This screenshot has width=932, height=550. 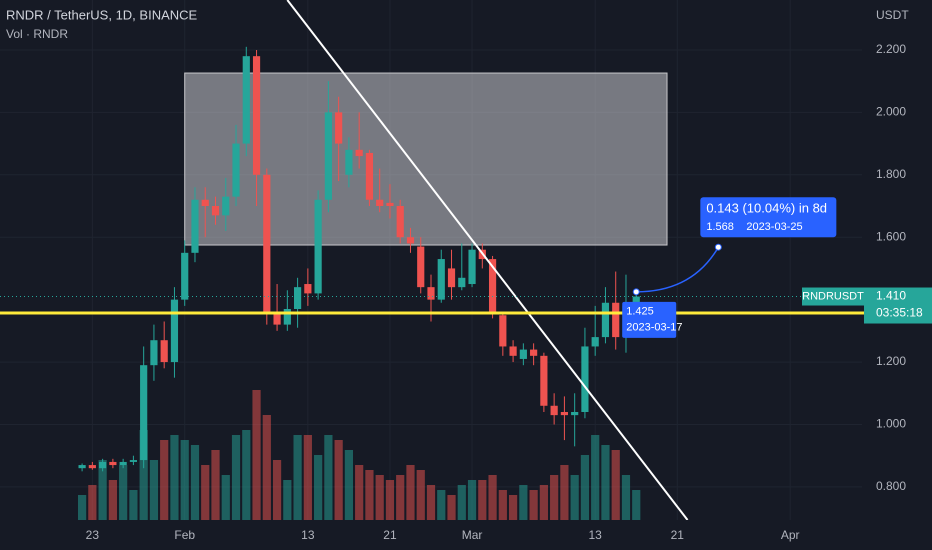 I want to click on measure-price: 1.568, so click(x=720, y=227).